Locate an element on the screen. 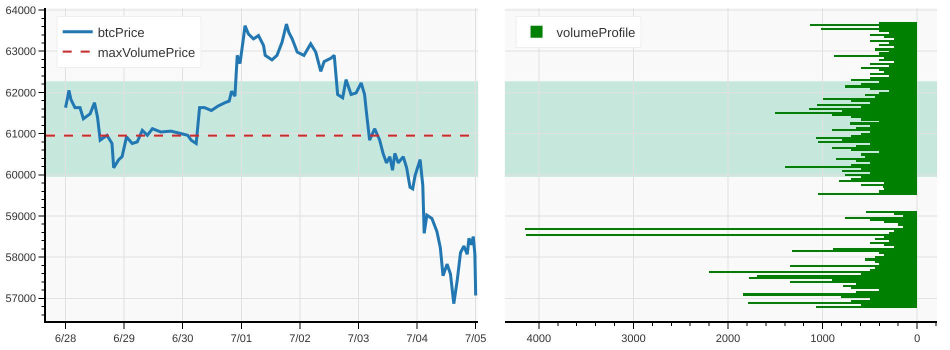 This screenshot has height=350, width=950. x-tick-label: 4000 is located at coordinates (539, 338).